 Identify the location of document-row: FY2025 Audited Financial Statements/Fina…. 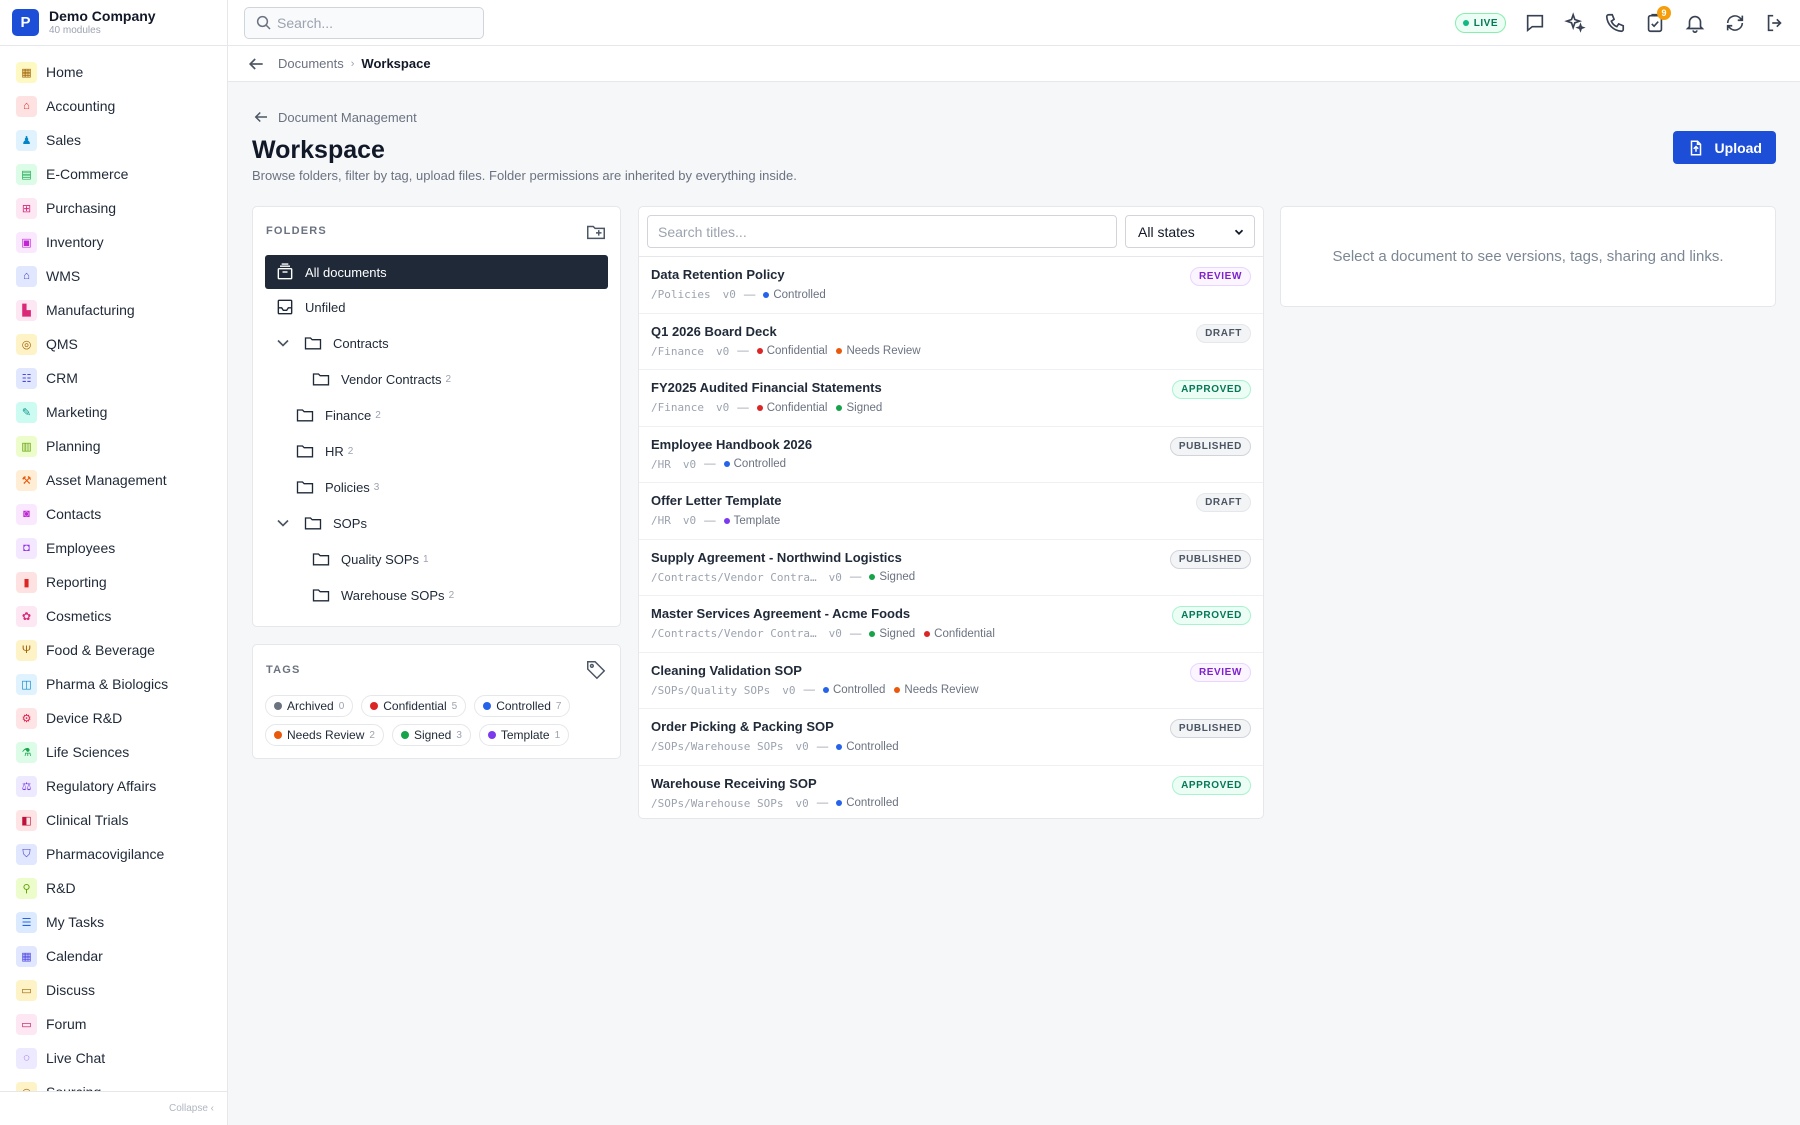
(951, 398).